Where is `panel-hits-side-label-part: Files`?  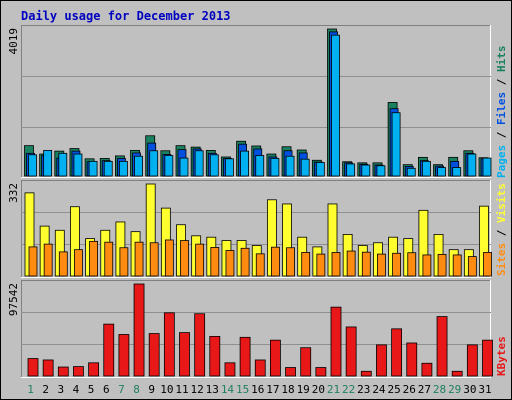
panel-hits-side-label-part: Files is located at coordinates (501, 108).